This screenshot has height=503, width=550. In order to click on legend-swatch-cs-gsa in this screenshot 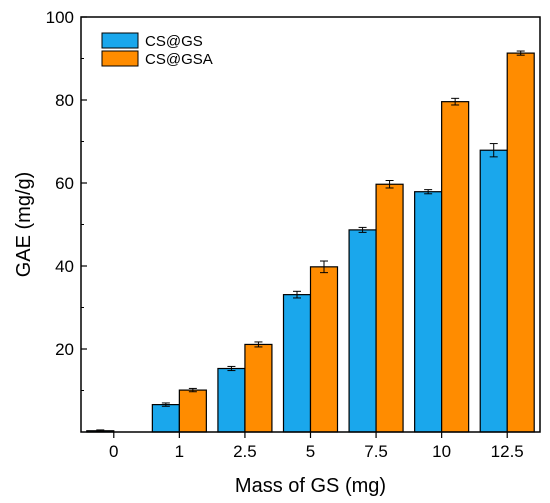, I will do `click(120, 58)`.